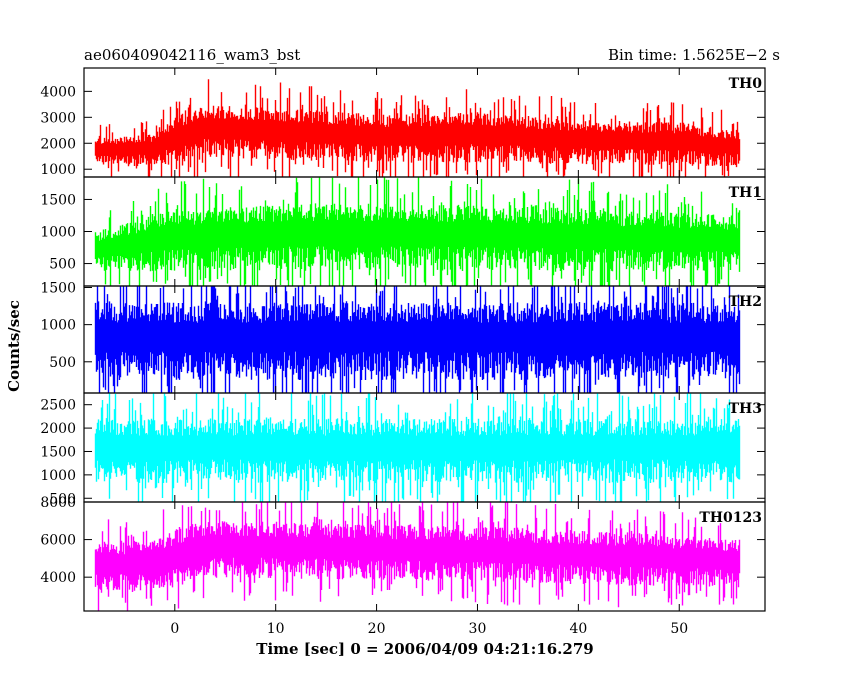 Image resolution: width=850 pixels, height=680 pixels. Describe the element at coordinates (578, 629) in the screenshot. I see `x-tick-label: 40` at that location.